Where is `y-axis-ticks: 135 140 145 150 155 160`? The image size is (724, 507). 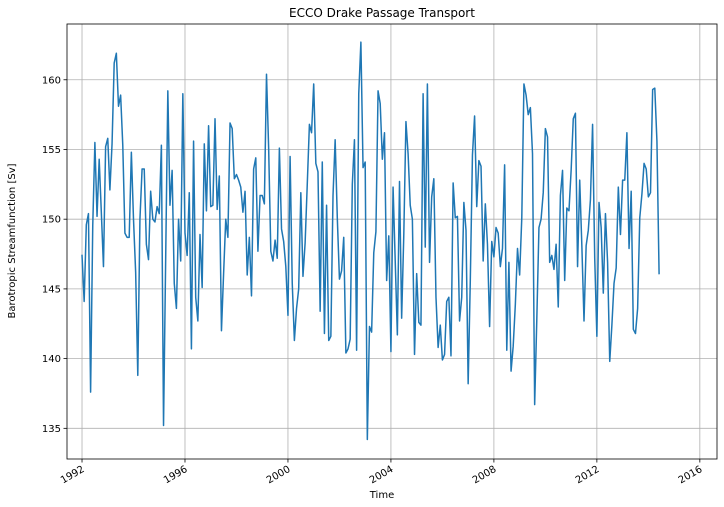 y-axis-ticks: 135 140 145 150 155 160 is located at coordinates (54, 255).